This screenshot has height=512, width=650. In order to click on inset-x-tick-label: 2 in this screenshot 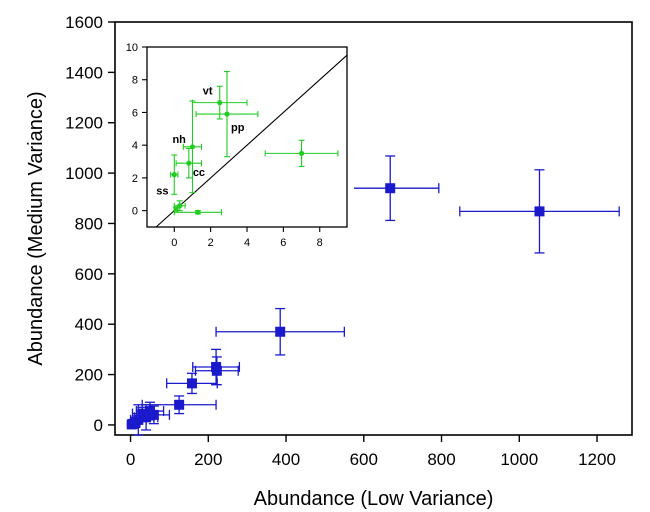, I will do `click(211, 243)`.